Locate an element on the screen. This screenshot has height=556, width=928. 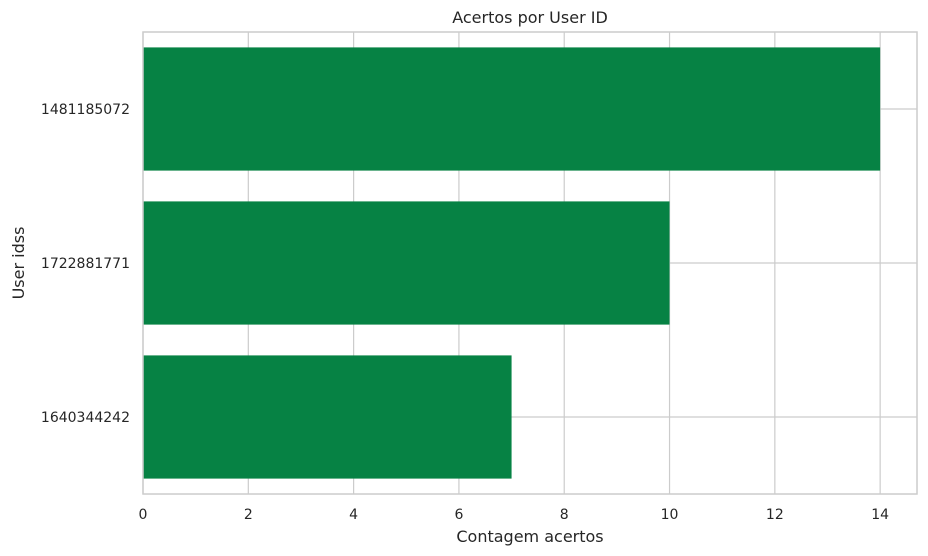
y-axis-label: User idss is located at coordinates (18, 263).